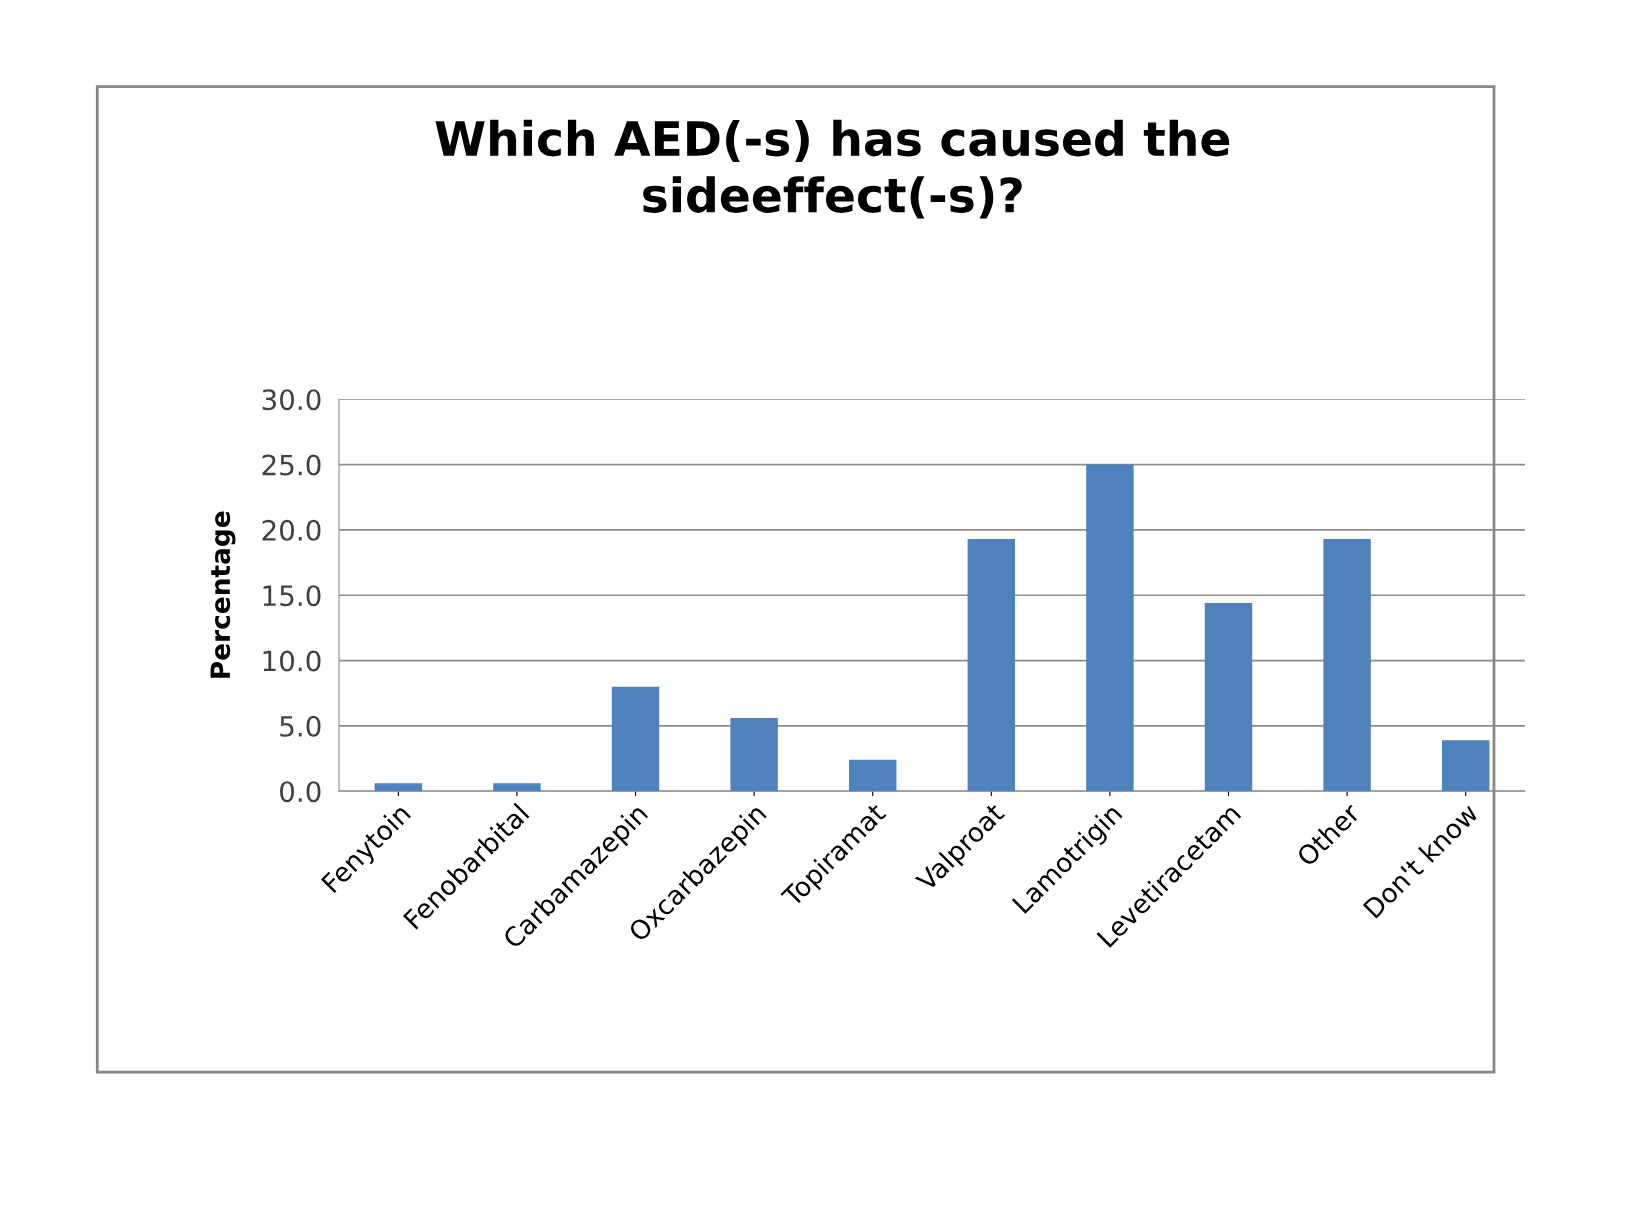 This screenshot has height=1221, width=1649. What do you see at coordinates (291, 465) in the screenshot?
I see `y-tick-label: 25.0` at bounding box center [291, 465].